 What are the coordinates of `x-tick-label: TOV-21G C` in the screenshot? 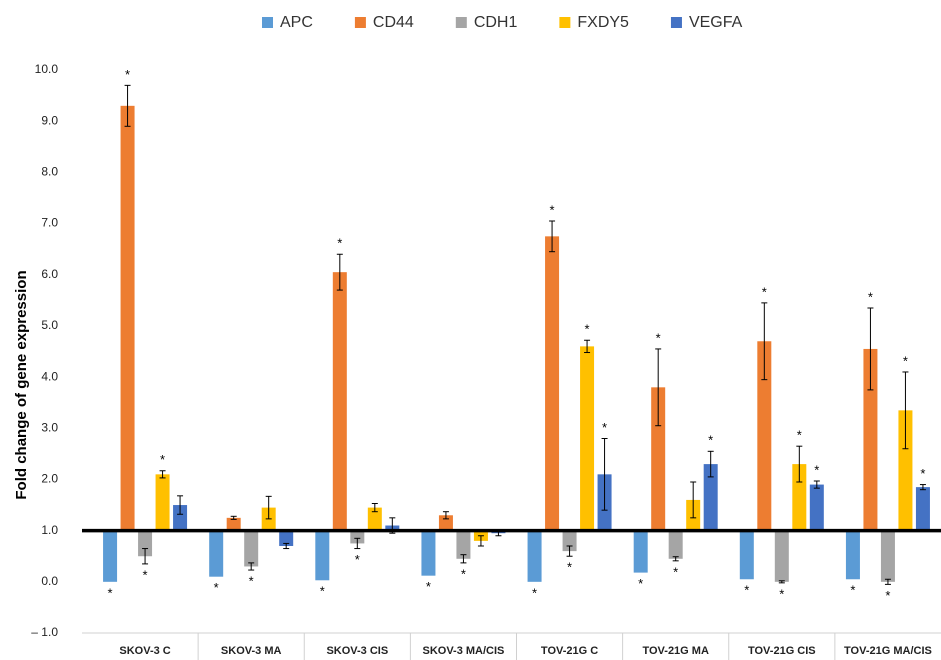 It's located at (569, 651).